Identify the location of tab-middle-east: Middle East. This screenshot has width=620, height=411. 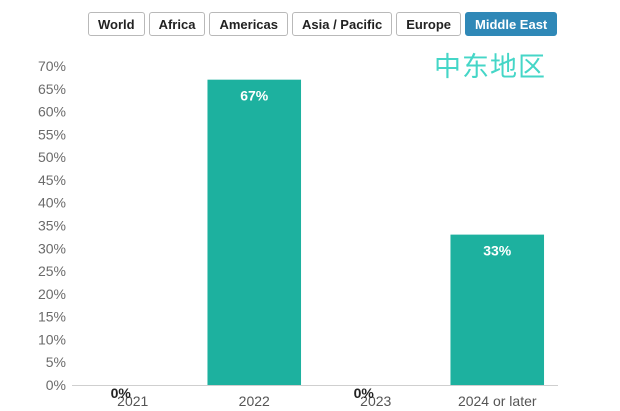
(511, 24).